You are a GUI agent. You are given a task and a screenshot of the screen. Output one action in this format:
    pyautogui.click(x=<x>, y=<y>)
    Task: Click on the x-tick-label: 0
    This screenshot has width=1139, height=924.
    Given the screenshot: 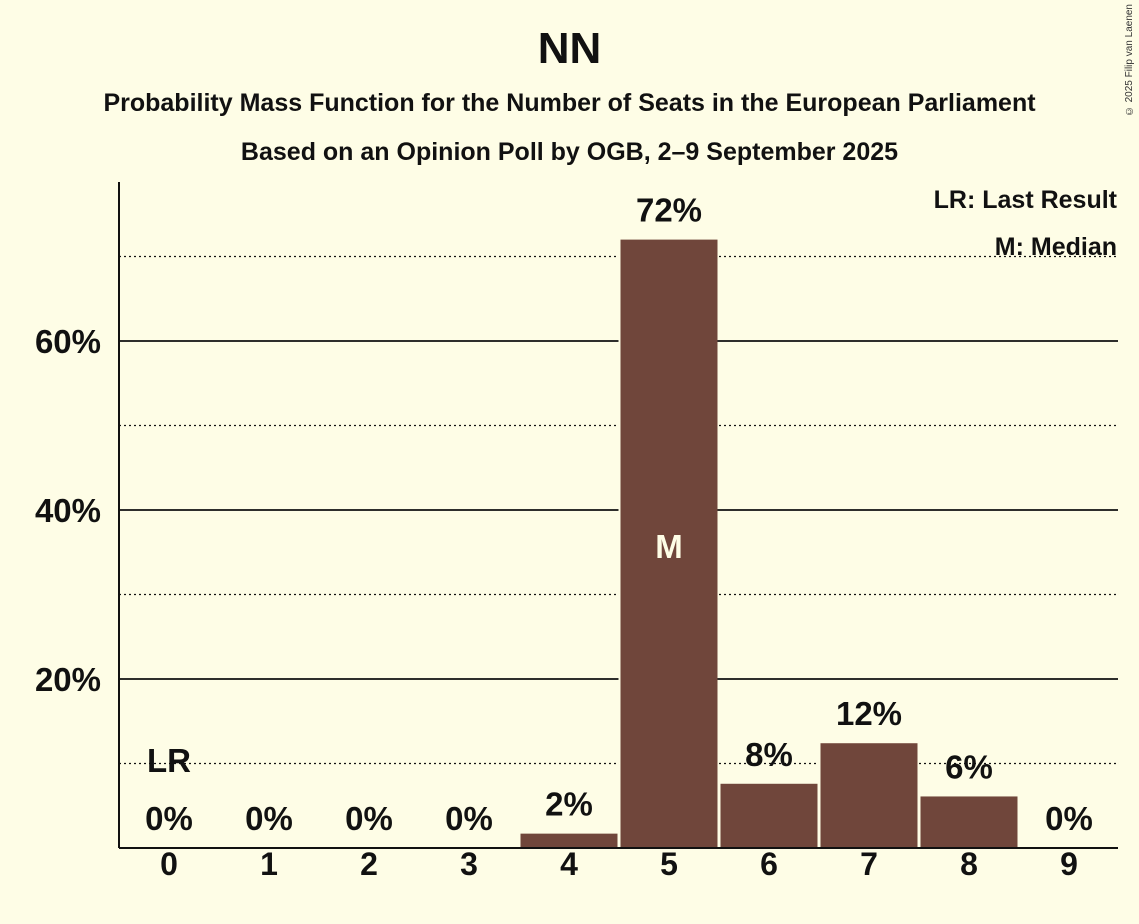 What is the action you would take?
    pyautogui.click(x=169, y=864)
    